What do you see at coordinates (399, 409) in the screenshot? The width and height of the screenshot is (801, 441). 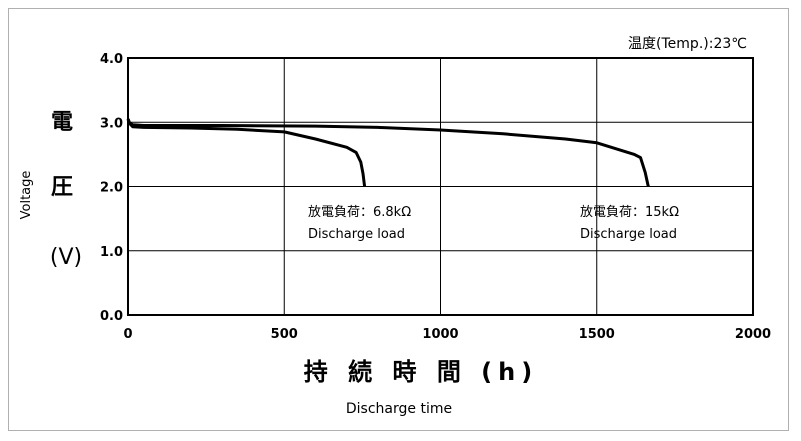 I see `x-axis-label-en: Discharge time` at bounding box center [399, 409].